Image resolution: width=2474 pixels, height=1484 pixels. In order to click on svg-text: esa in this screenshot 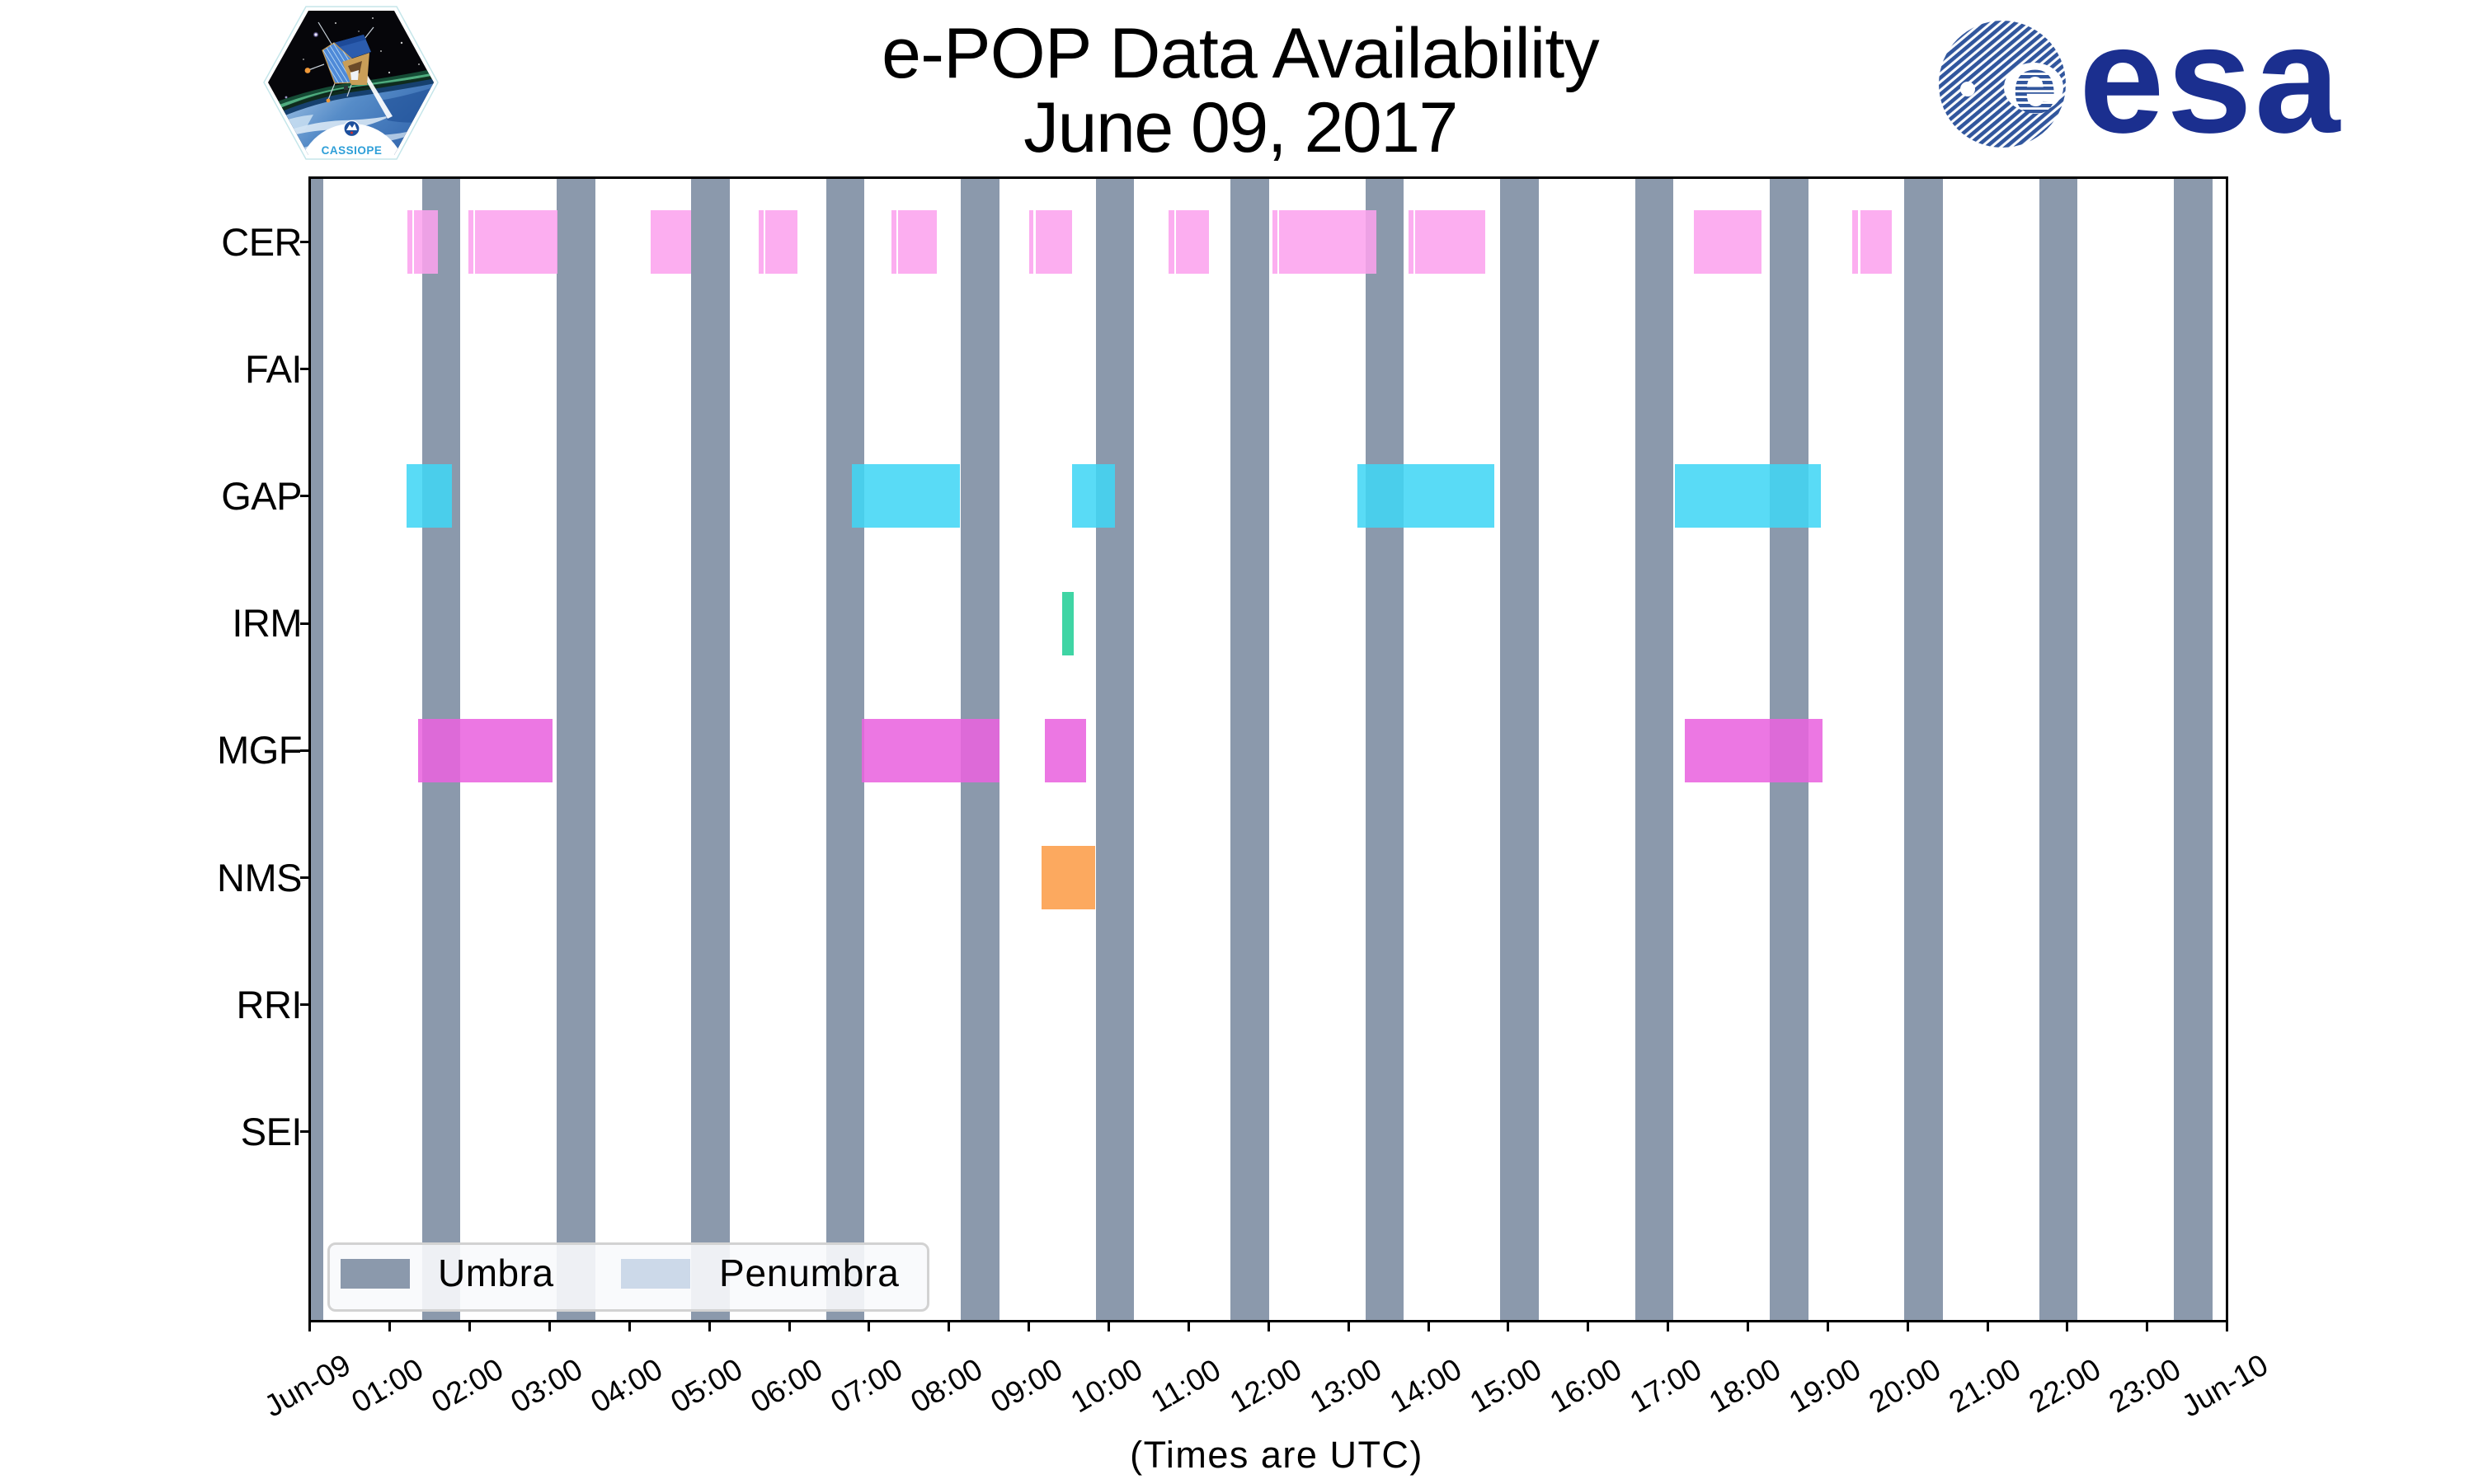, I will do `click(2210, 82)`.